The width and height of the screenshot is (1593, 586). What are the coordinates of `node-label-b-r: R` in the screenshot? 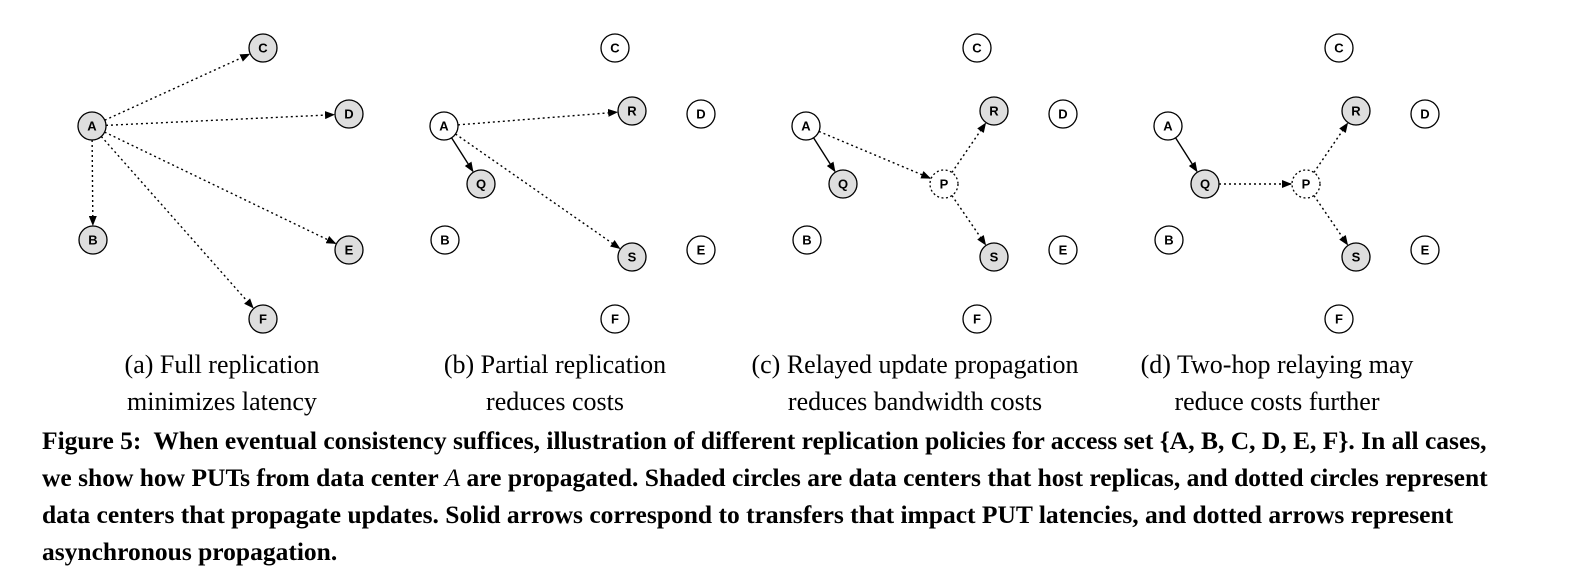 It's located at (632, 111).